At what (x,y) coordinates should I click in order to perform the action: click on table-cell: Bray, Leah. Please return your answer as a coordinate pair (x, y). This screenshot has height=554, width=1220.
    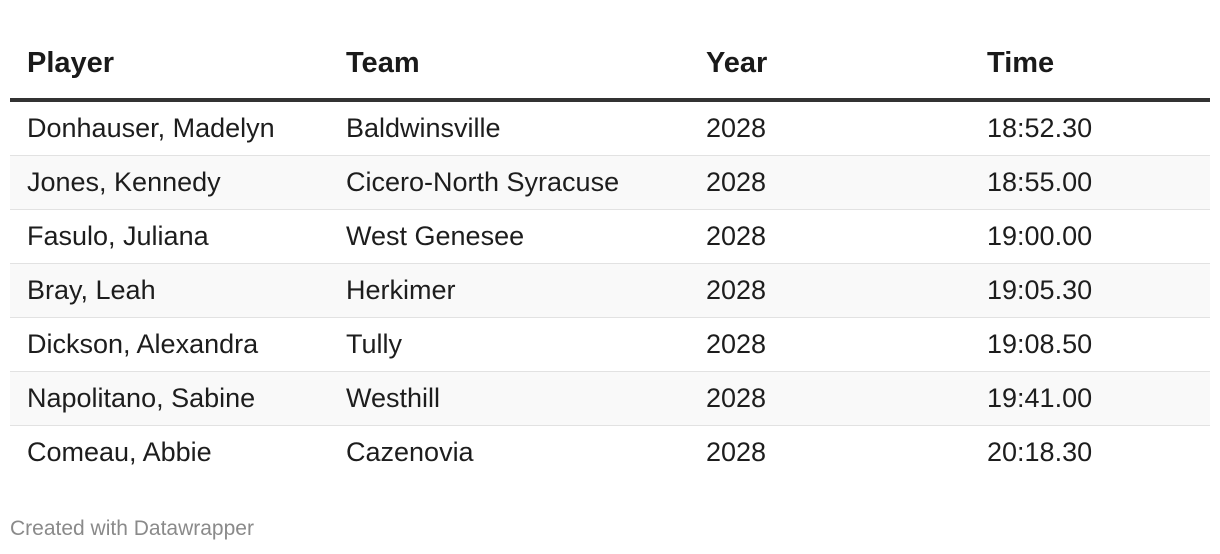
    Looking at the image, I should click on (169, 290).